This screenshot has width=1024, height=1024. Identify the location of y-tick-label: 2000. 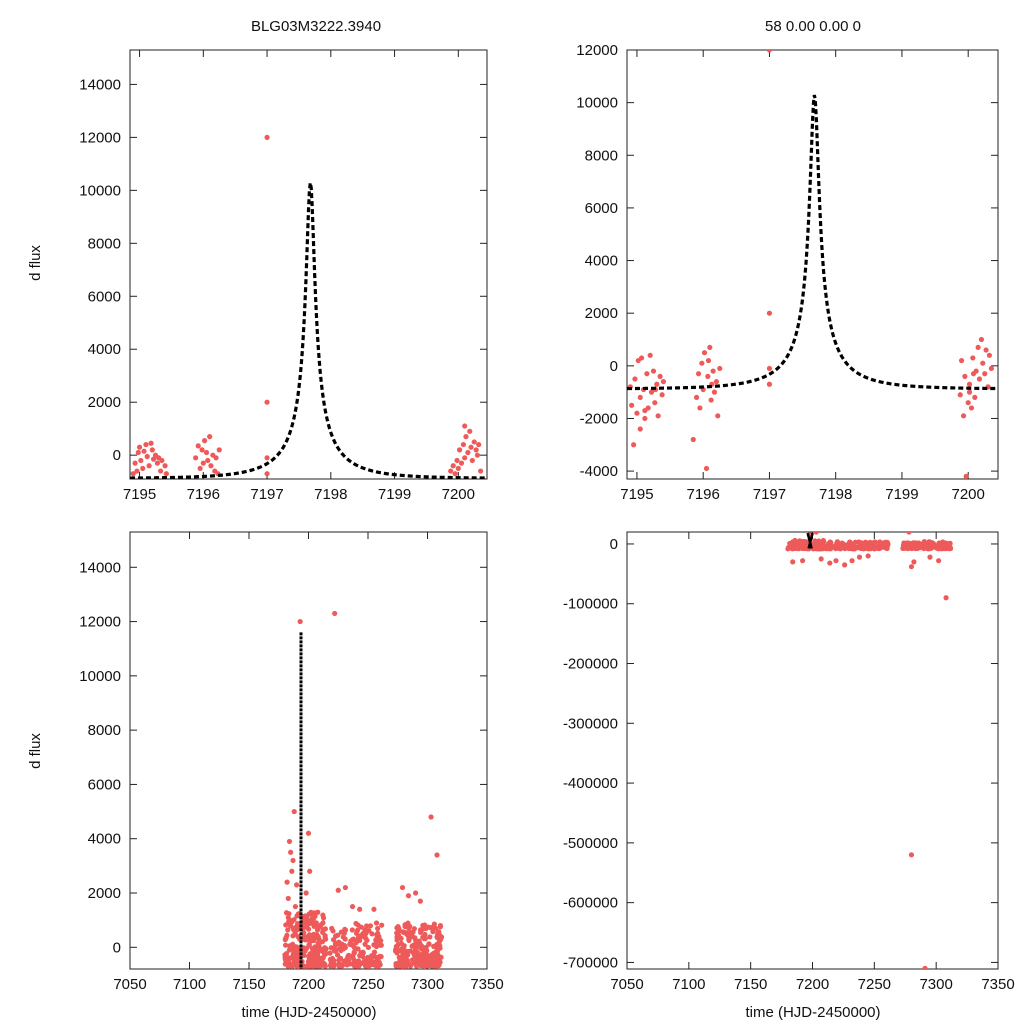
(104, 893).